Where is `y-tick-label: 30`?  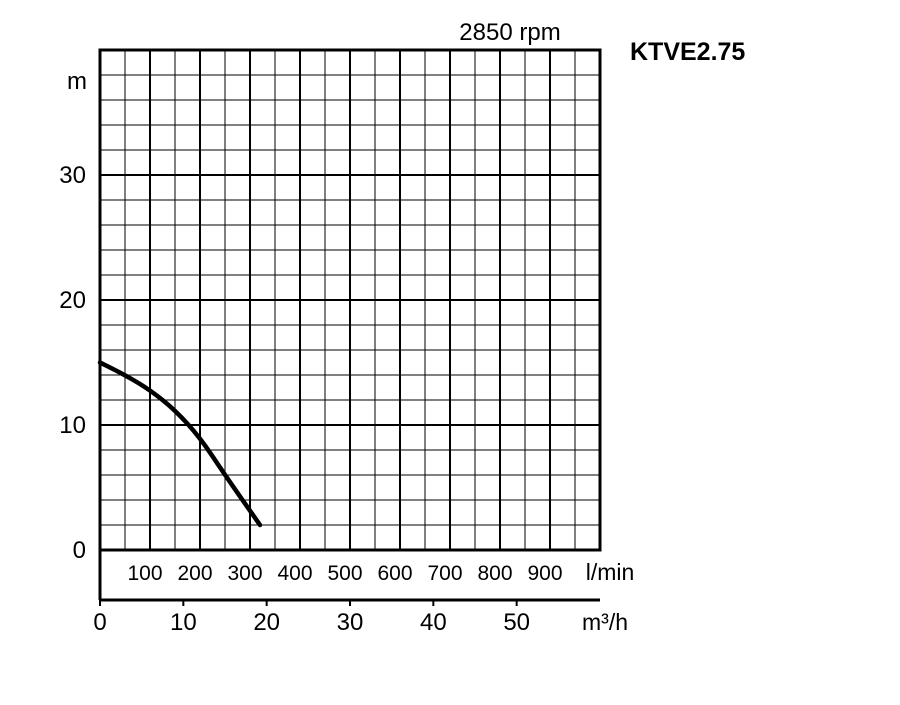
y-tick-label: 30 is located at coordinates (72, 175).